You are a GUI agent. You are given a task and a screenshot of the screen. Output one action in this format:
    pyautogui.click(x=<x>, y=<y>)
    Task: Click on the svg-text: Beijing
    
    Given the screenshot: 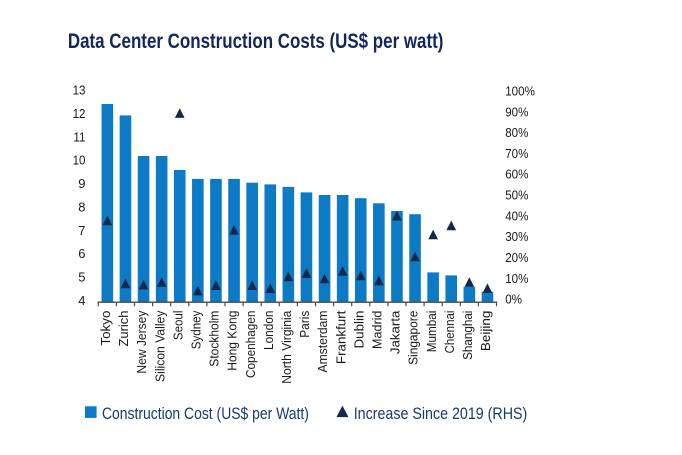 What is the action you would take?
    pyautogui.click(x=485, y=331)
    